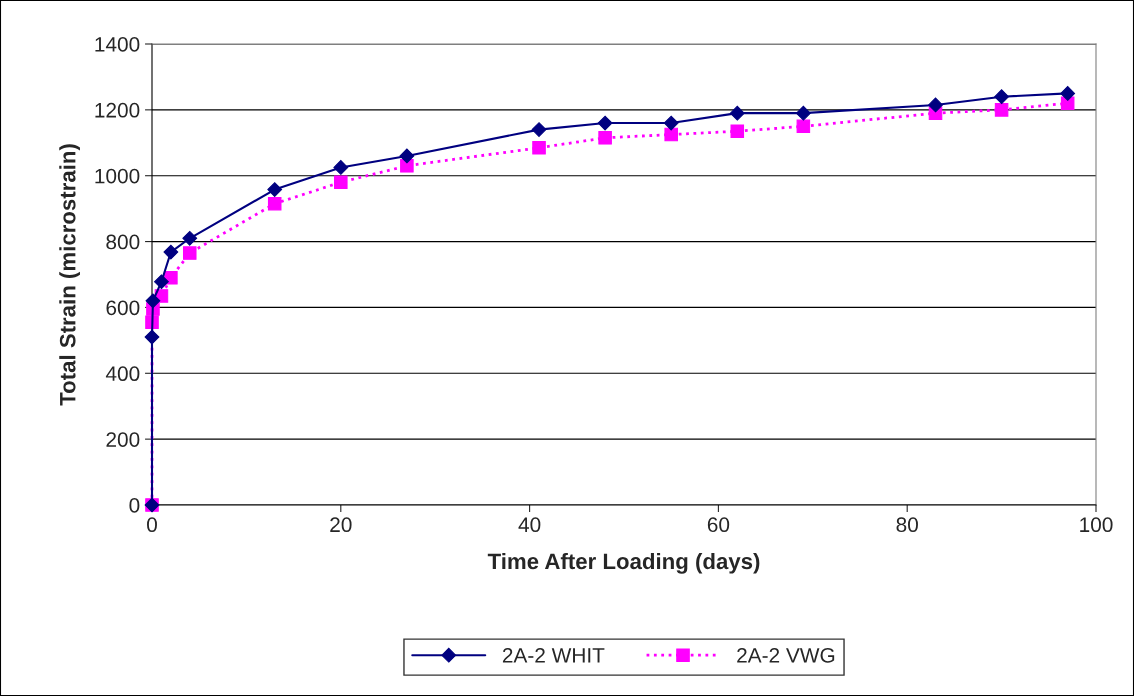 The height and width of the screenshot is (696, 1134). I want to click on x-tick-label: 40, so click(529, 525).